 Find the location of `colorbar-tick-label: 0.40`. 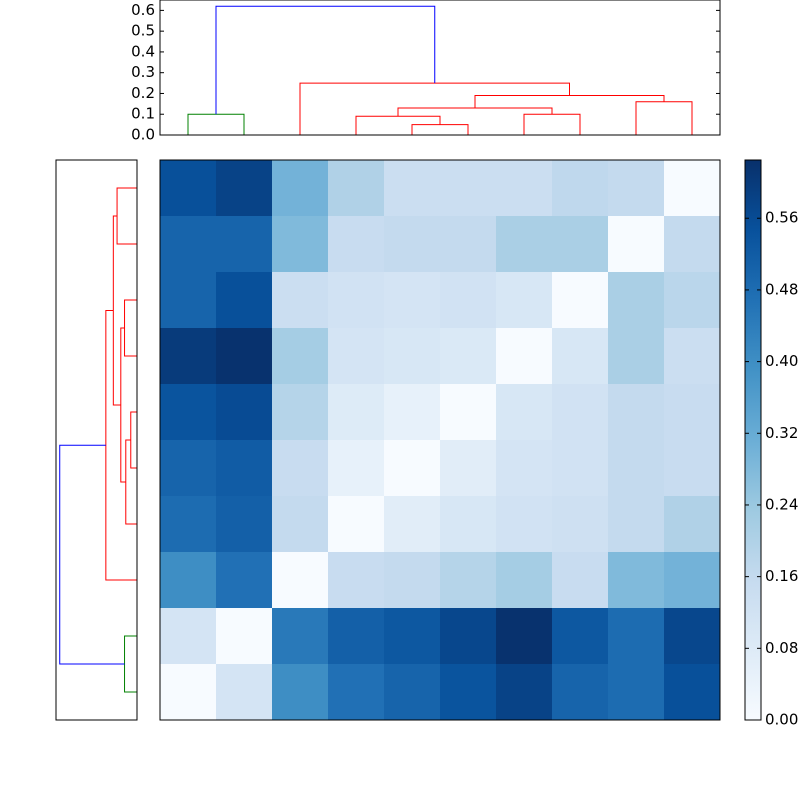

colorbar-tick-label: 0.40 is located at coordinates (781, 361).